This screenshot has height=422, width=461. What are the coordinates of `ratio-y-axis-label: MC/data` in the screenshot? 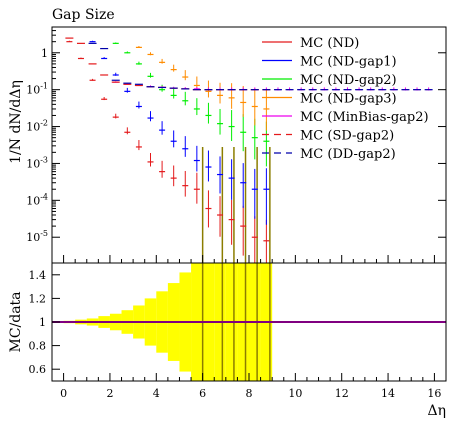 It's located at (16, 321).